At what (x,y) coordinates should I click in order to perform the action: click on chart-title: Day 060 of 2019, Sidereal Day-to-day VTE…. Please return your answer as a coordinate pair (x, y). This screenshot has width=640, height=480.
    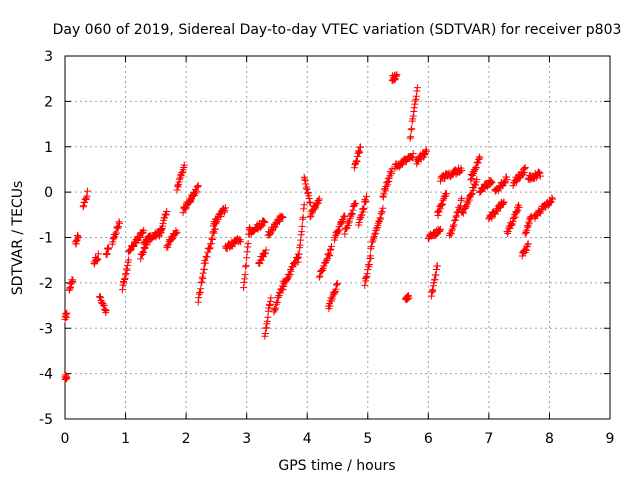
    Looking at the image, I should click on (337, 30).